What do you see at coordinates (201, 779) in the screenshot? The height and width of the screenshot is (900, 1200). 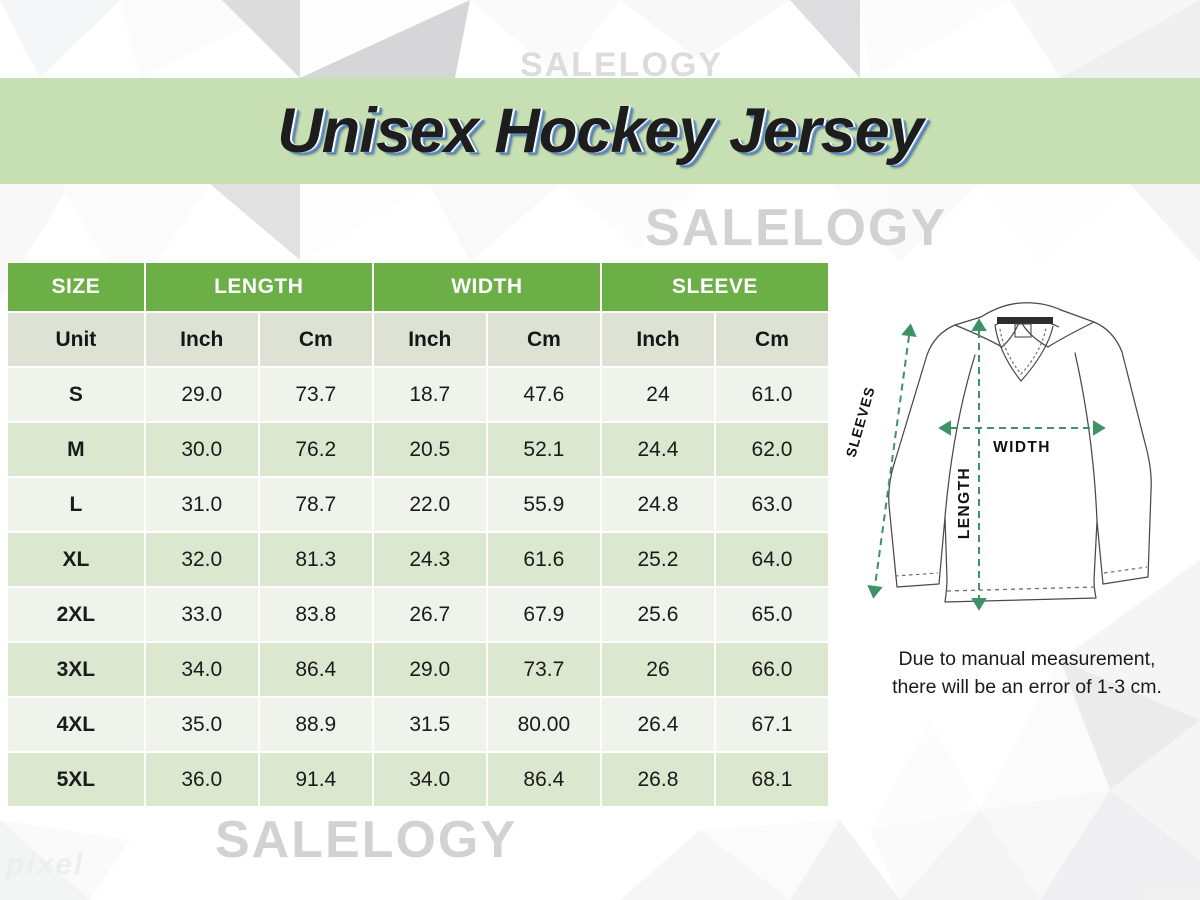 I see `cell-length-in: 36.0` at bounding box center [201, 779].